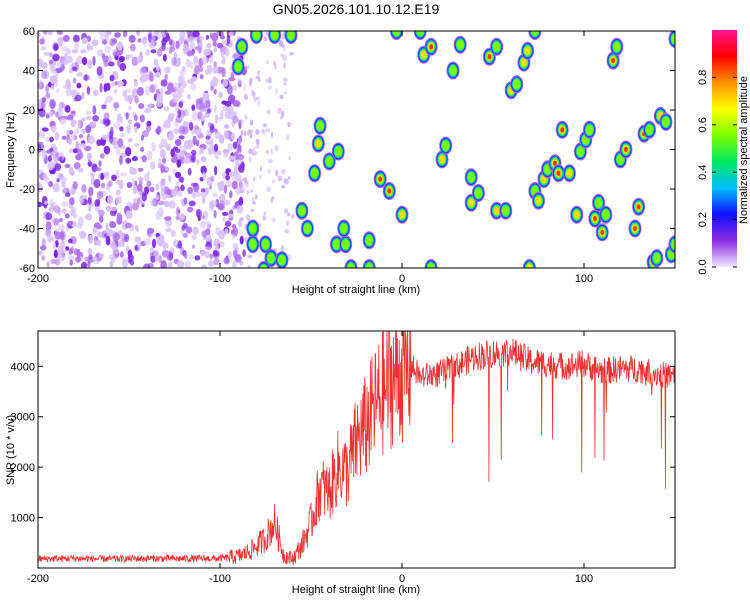 The image size is (750, 600). What do you see at coordinates (23, 367) in the screenshot?
I see `snr-y-tick-label: 4000` at bounding box center [23, 367].